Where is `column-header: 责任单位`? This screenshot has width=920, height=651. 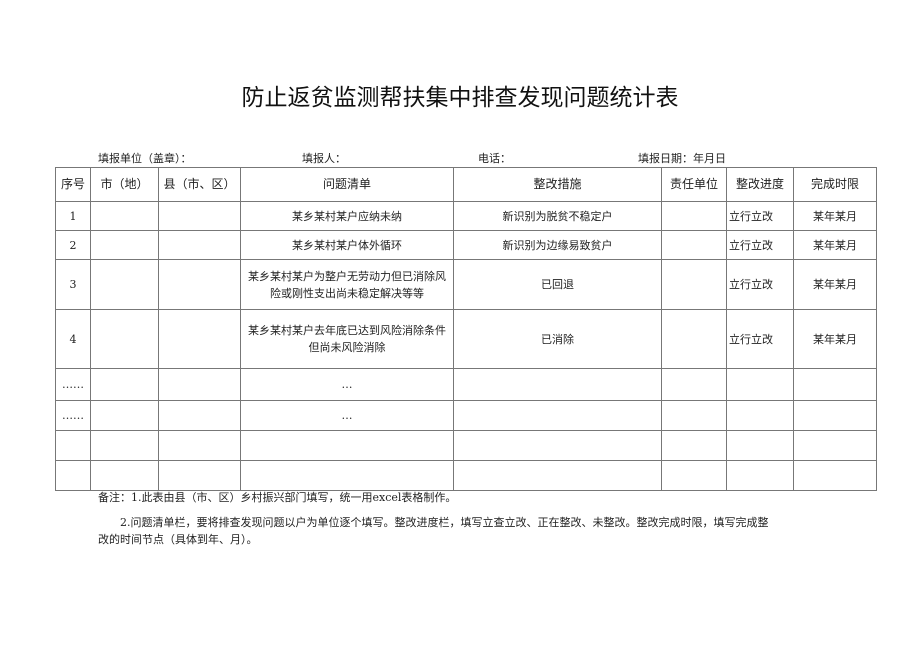
column-header: 责任单位 is located at coordinates (694, 184).